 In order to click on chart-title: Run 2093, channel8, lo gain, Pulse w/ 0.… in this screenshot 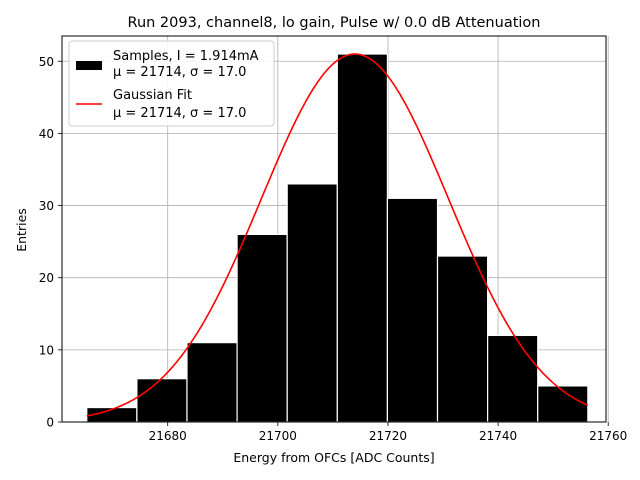, I will do `click(334, 23)`.